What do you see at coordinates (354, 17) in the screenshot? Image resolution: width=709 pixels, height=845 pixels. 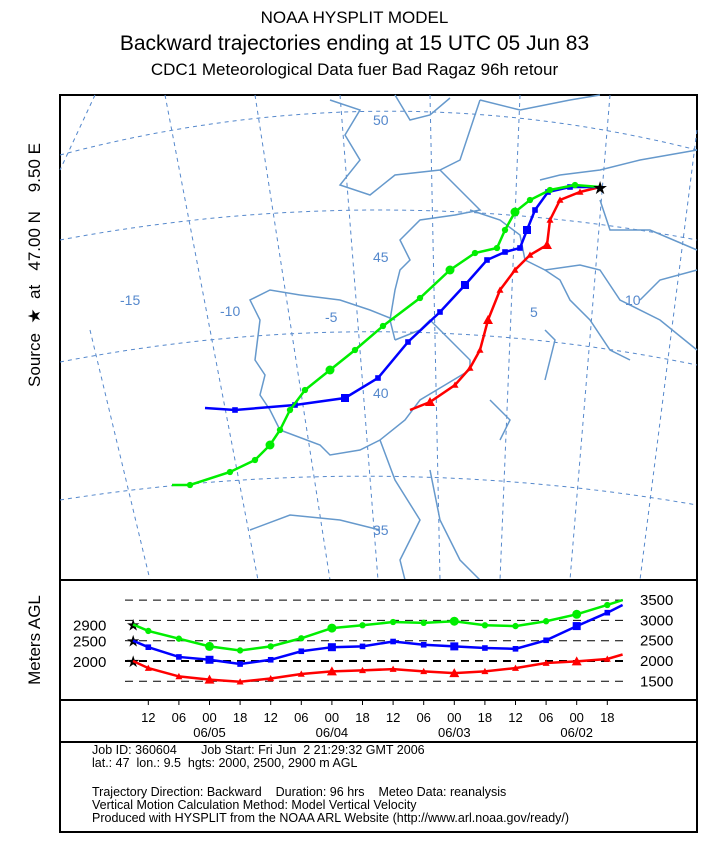 I see `model-title: NOAA HYSPLIT MODEL` at bounding box center [354, 17].